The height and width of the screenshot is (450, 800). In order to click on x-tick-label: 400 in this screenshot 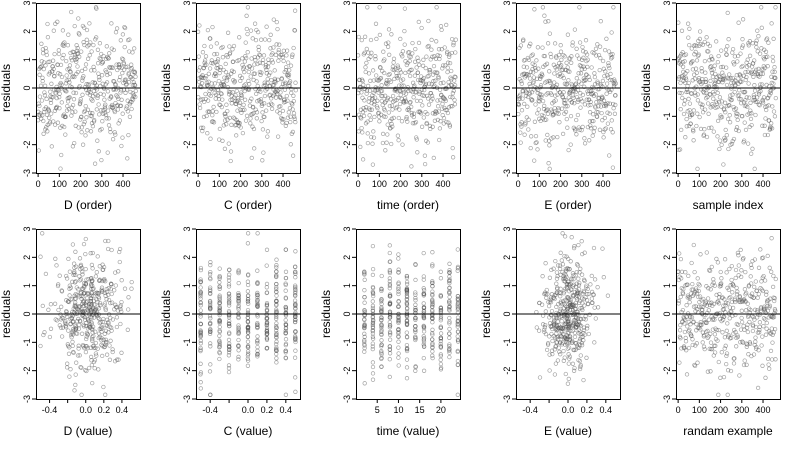, I will do `click(763, 184)`.